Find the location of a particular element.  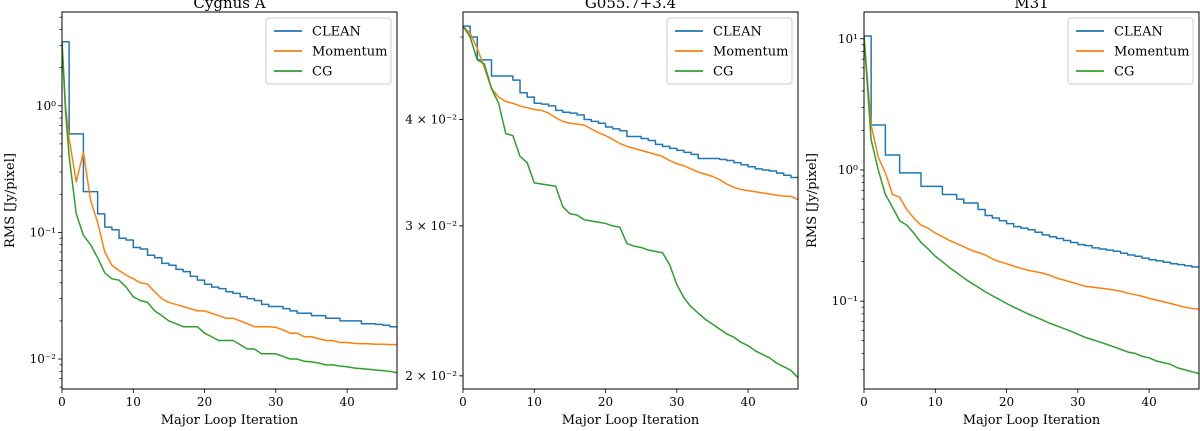

series-line-clean is located at coordinates (630, 102).